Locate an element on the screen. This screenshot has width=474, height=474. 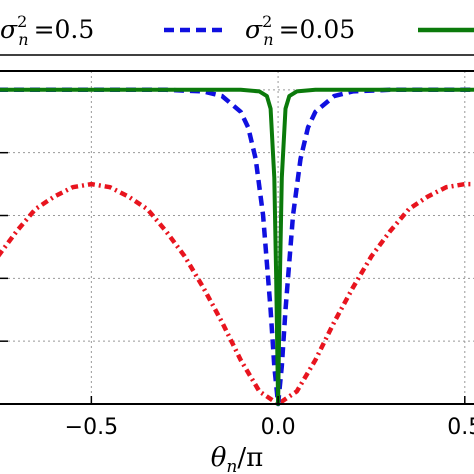
svg-text:σ2n=0.05: σ2 n =0.05 is located at coordinates (300, 30).